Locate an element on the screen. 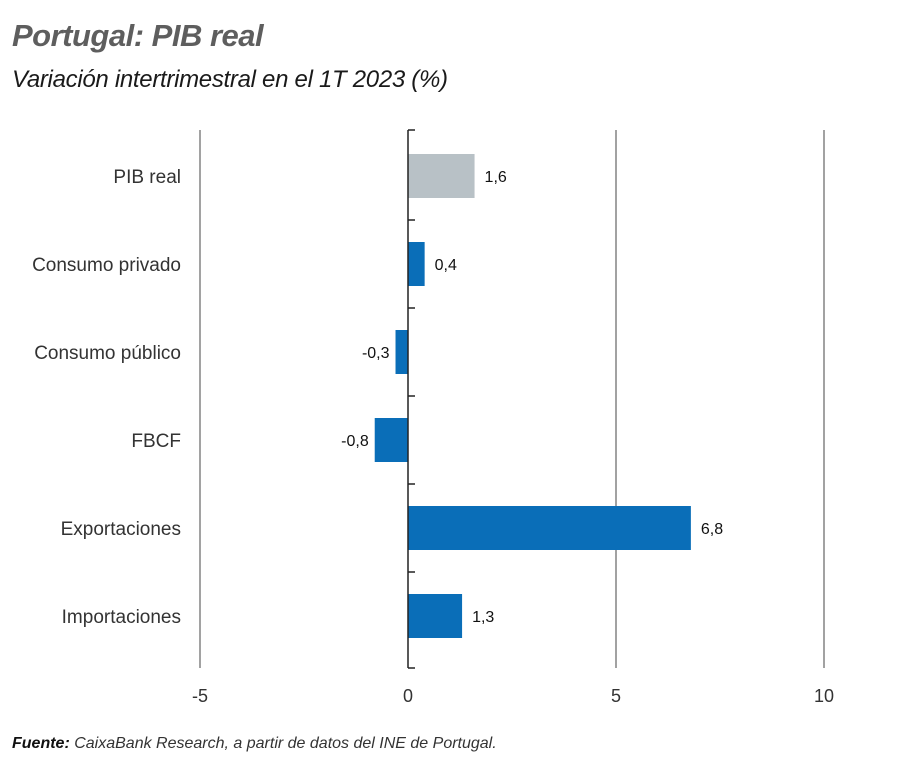 This screenshot has width=900, height=774. data-label: 1,3 is located at coordinates (483, 617).